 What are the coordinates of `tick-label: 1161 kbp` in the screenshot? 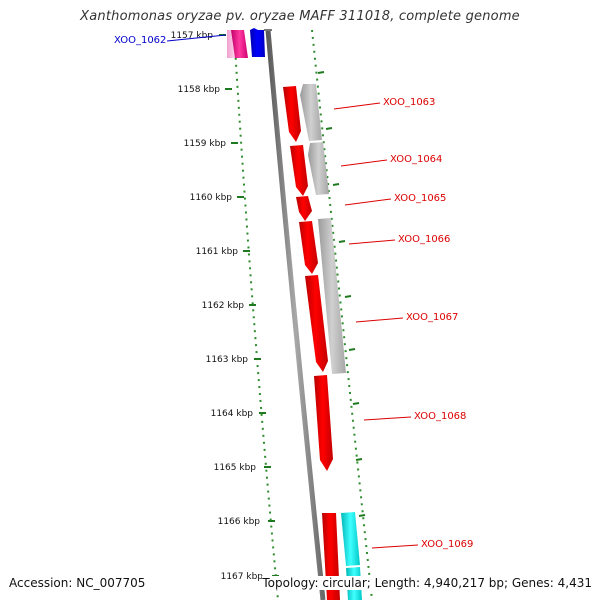 It's located at (217, 252).